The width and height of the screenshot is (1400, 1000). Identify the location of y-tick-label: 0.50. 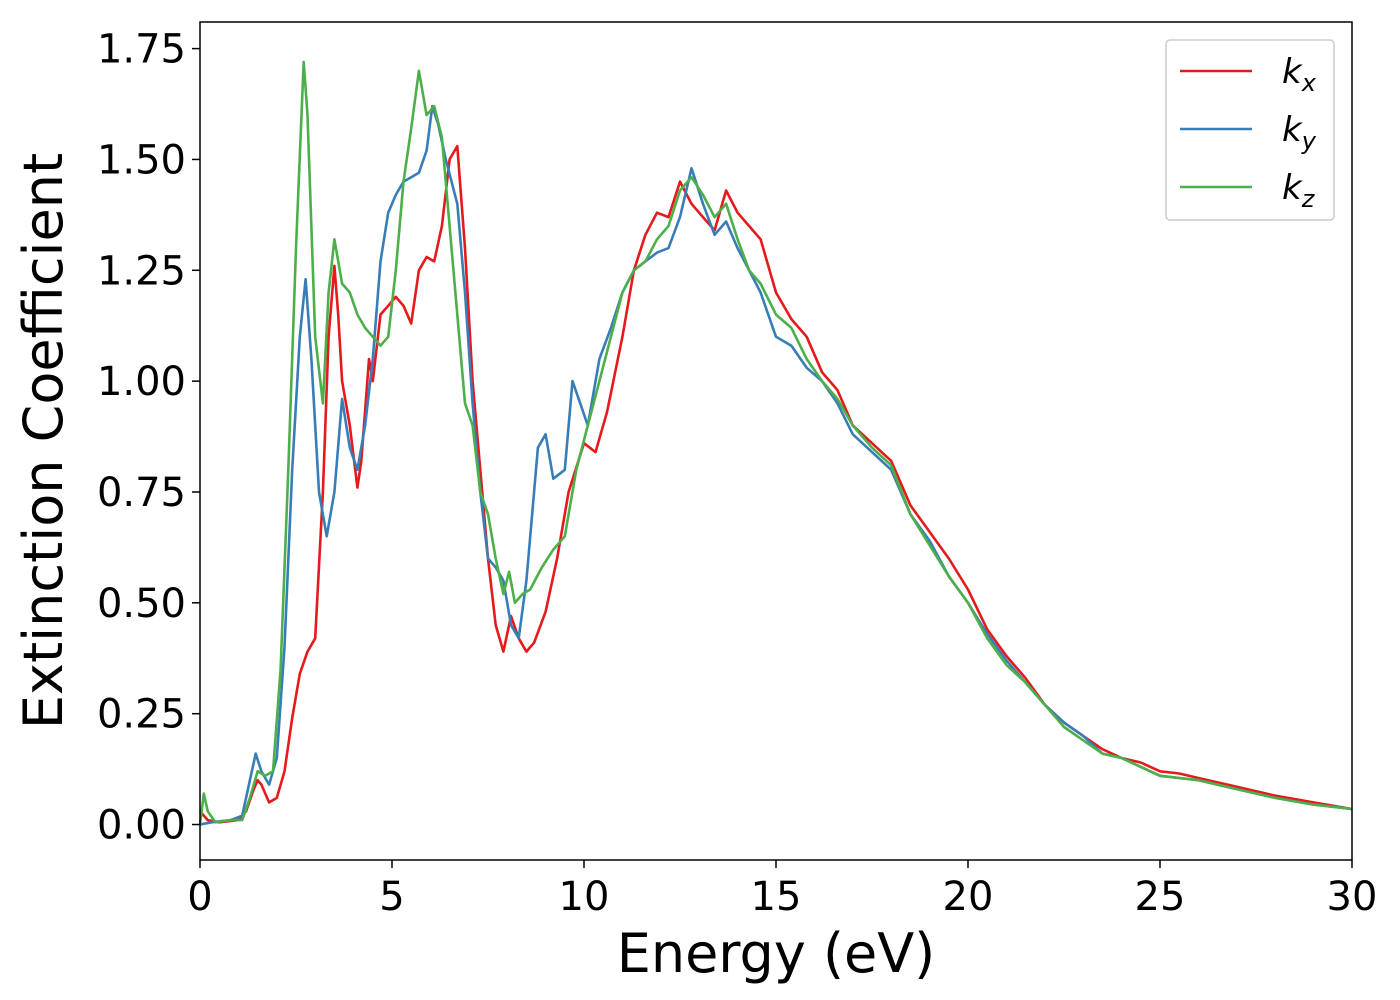
(141, 604).